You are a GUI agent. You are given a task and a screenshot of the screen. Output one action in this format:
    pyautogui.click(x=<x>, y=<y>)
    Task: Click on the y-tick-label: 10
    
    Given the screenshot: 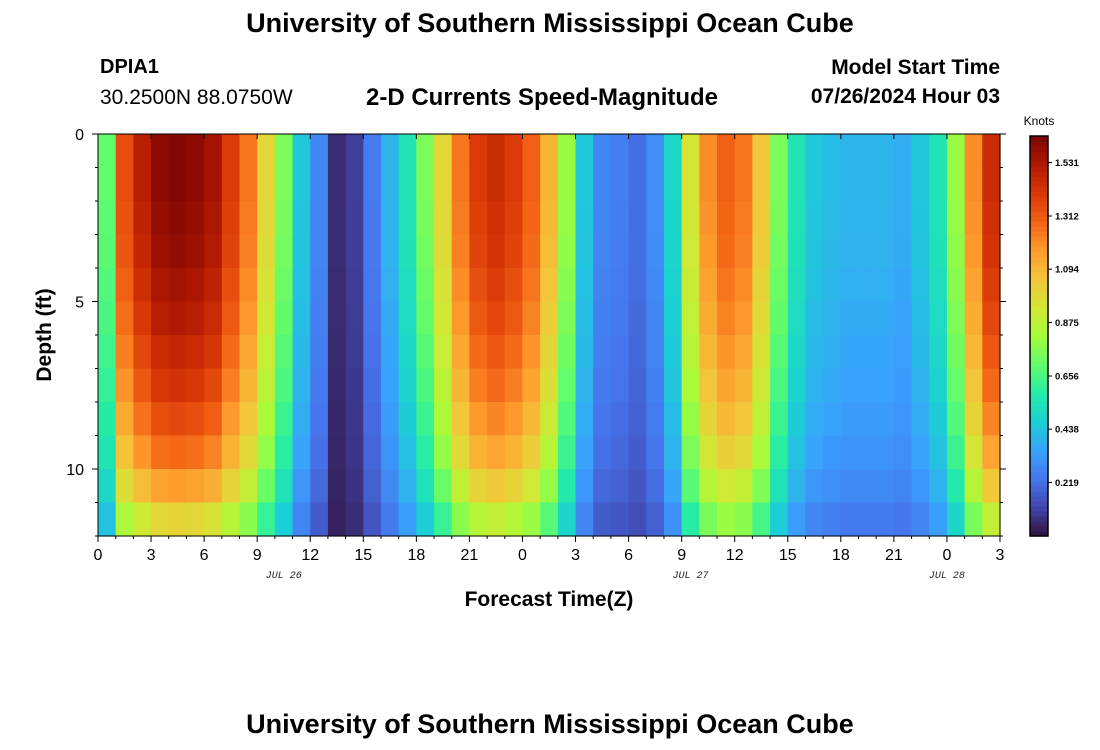 What is the action you would take?
    pyautogui.click(x=75, y=470)
    